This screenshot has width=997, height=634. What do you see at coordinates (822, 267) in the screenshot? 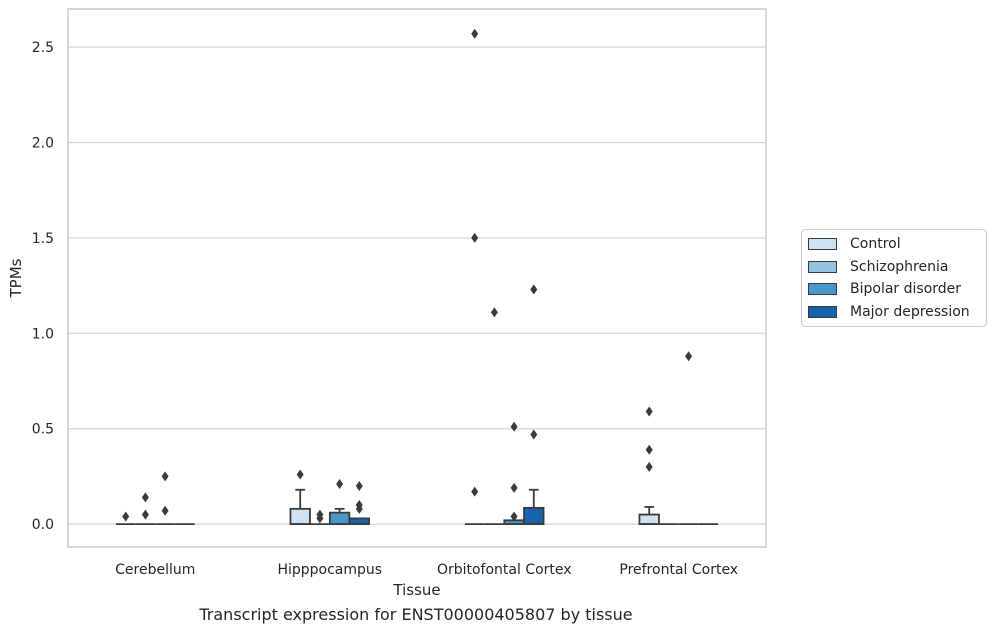
I see `legend-swatch-schizophrenia` at bounding box center [822, 267].